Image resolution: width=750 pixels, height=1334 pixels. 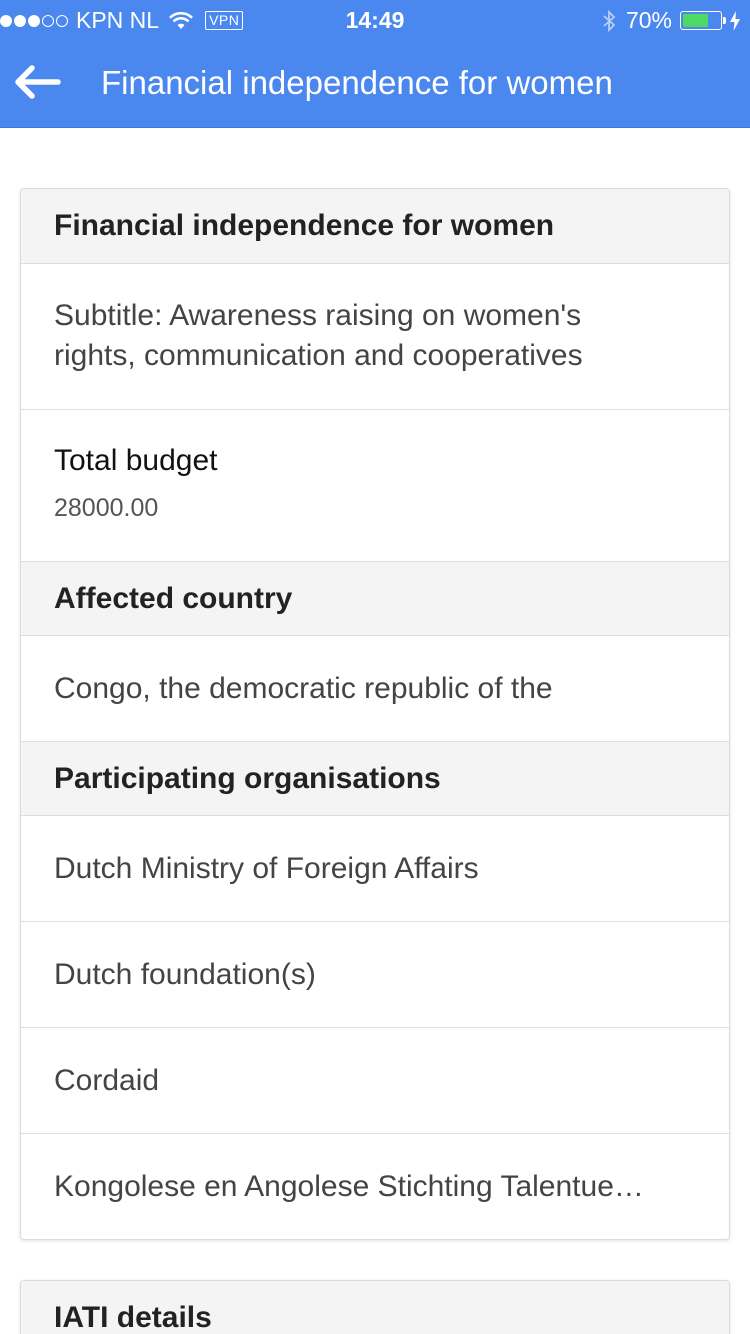 What do you see at coordinates (173, 598) in the screenshot?
I see `country-header: Affected country` at bounding box center [173, 598].